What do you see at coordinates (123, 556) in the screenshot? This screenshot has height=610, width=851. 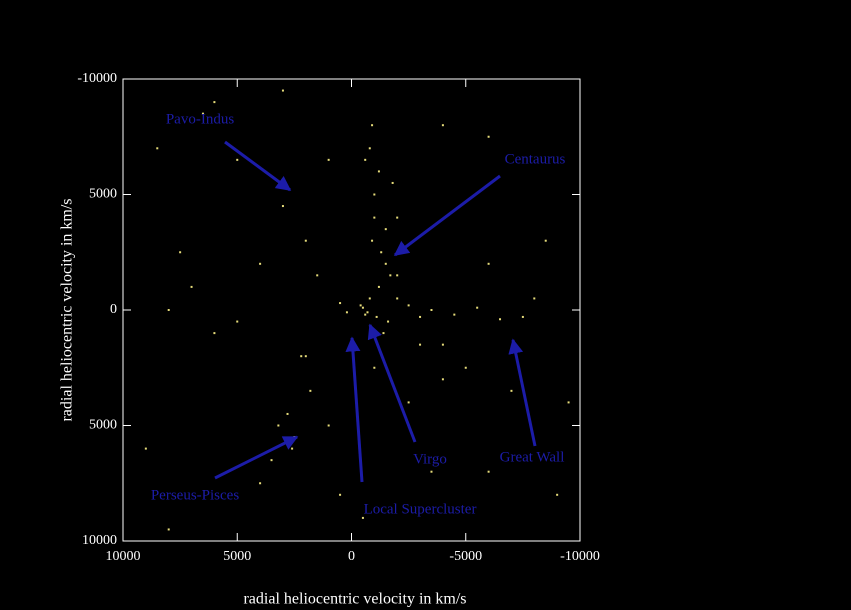 I see `x-tick-label: 10000` at bounding box center [123, 556].